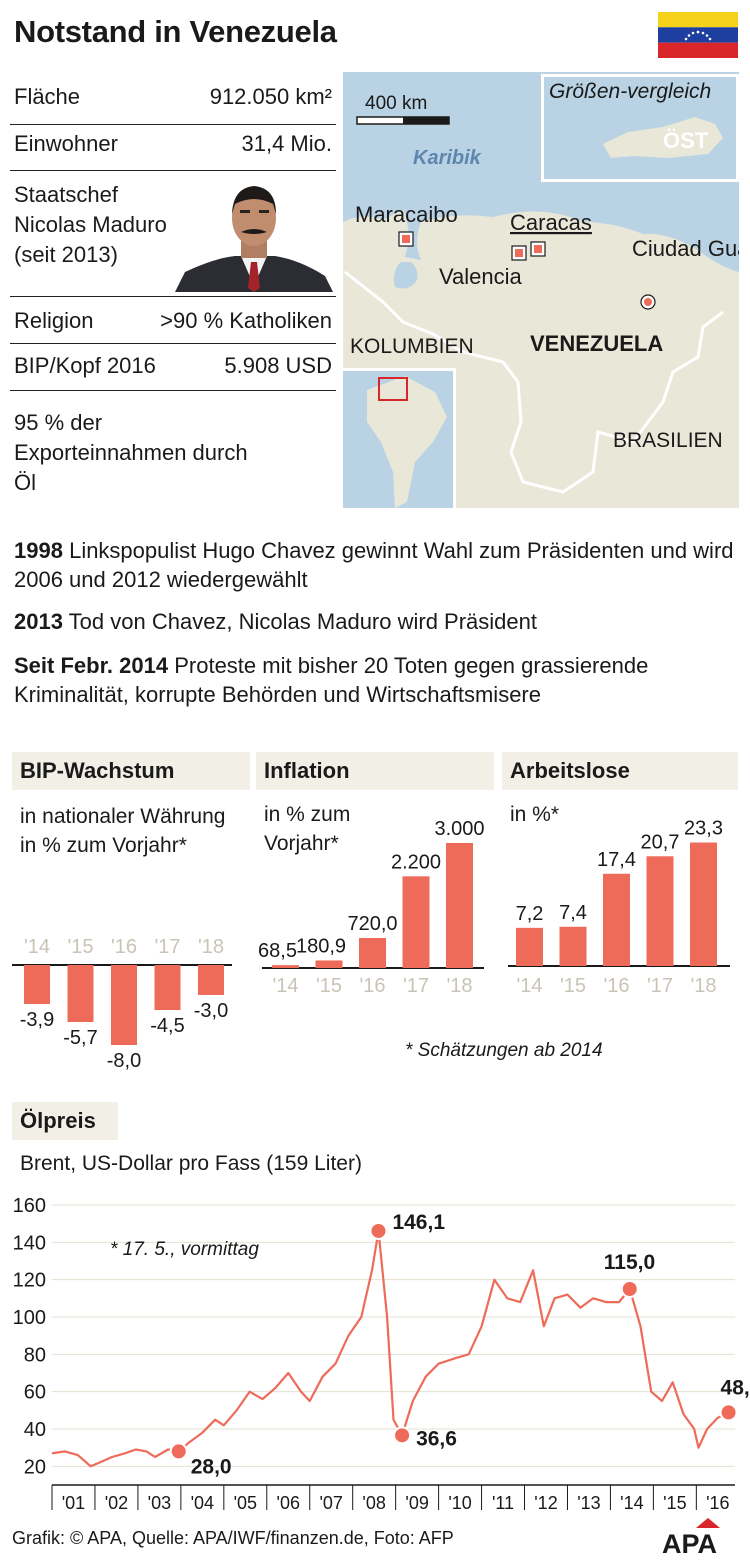 This screenshot has height=1568, width=750. What do you see at coordinates (29, 1318) in the screenshot?
I see `oil-y-tick: 100` at bounding box center [29, 1318].